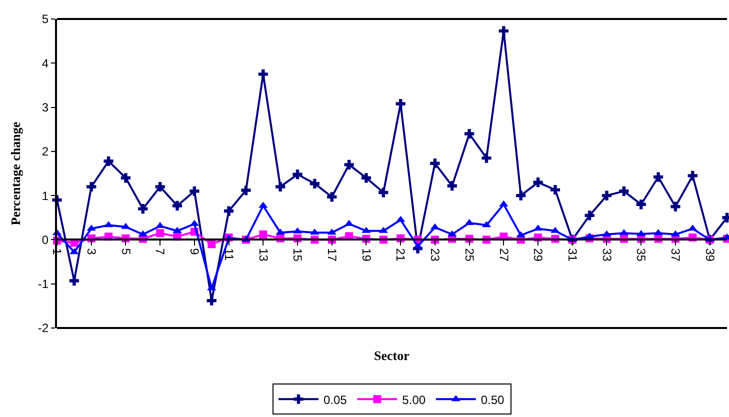 The width and height of the screenshot is (729, 417). I want to click on y-axis-title: Percentage change, so click(15, 174).